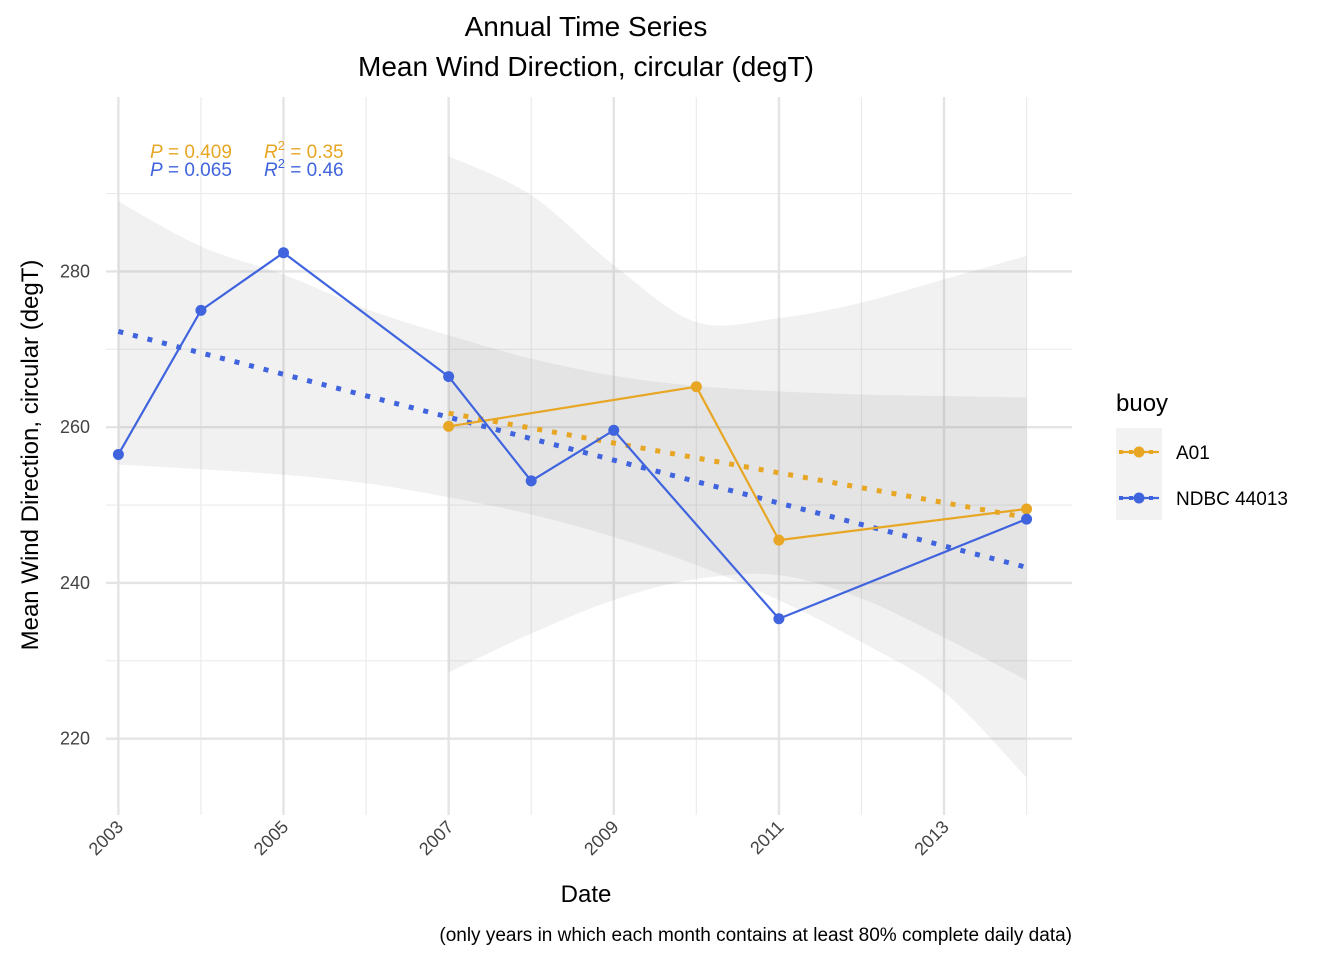 Image resolution: width=1344 pixels, height=960 pixels. Describe the element at coordinates (601, 838) in the screenshot. I see `x-tick-label-2009: 2009` at that location.